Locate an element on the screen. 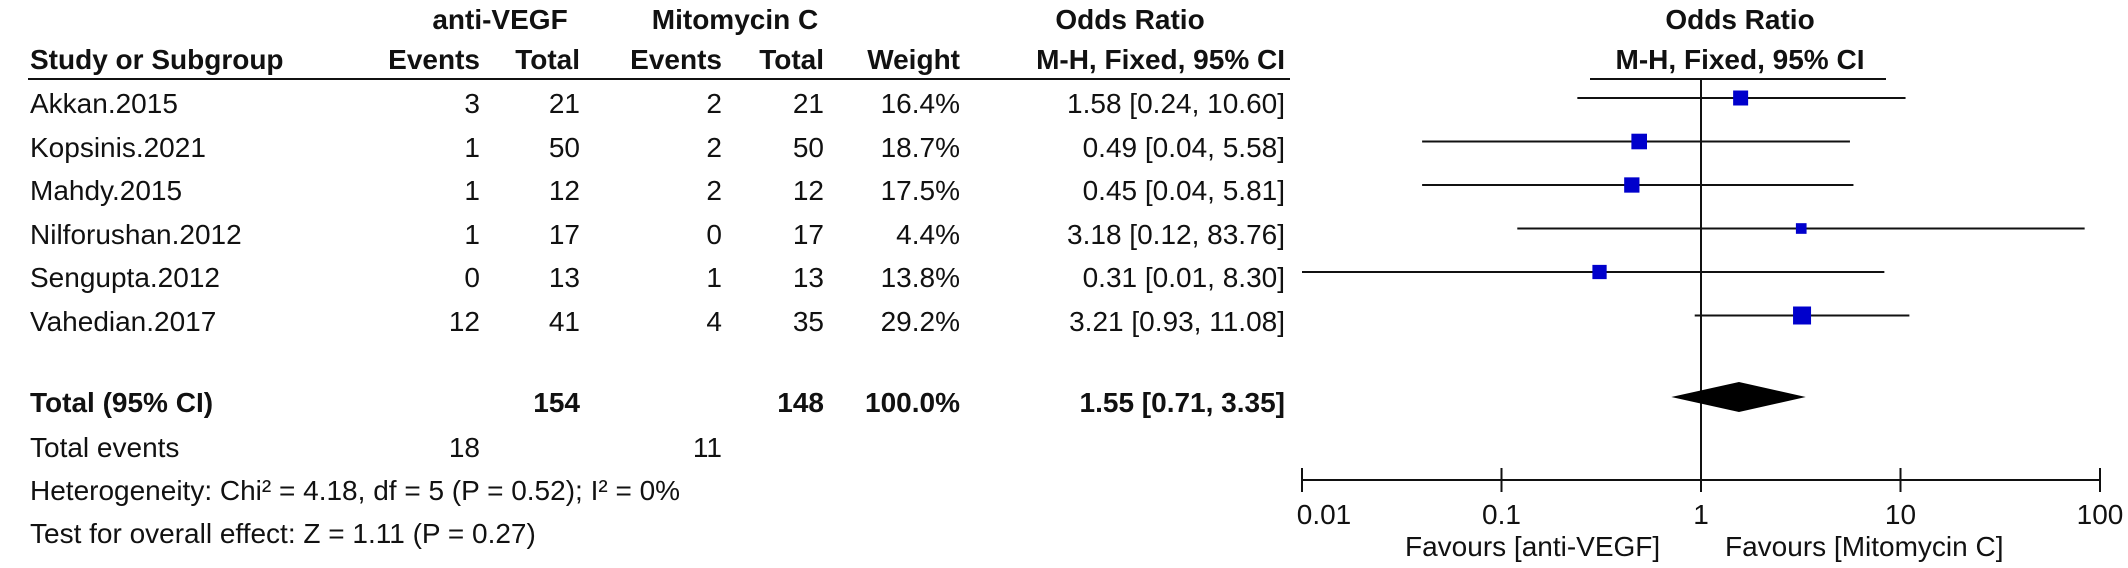 The width and height of the screenshot is (2128, 568). study-total2: 12 is located at coordinates (808, 190).